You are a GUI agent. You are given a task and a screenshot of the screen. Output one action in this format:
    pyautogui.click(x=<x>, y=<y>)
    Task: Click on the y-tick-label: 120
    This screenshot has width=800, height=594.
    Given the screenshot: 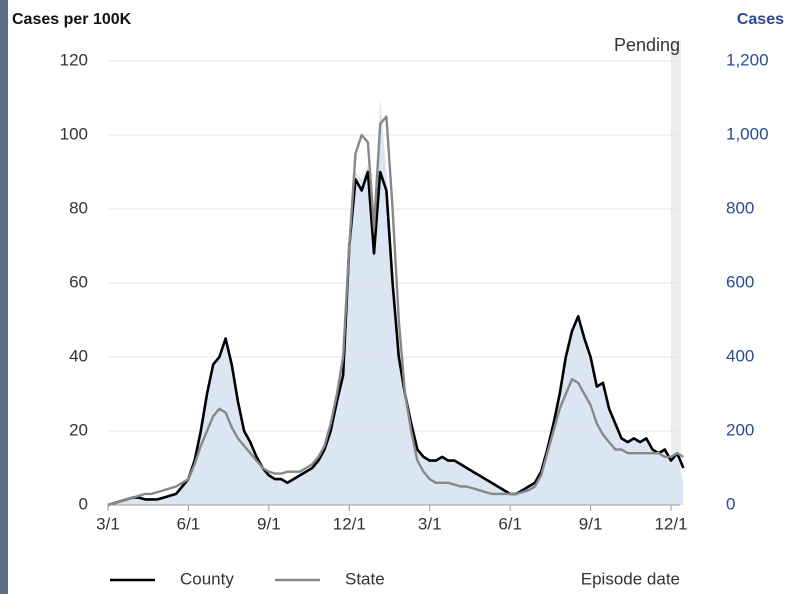 What is the action you would take?
    pyautogui.click(x=74, y=59)
    